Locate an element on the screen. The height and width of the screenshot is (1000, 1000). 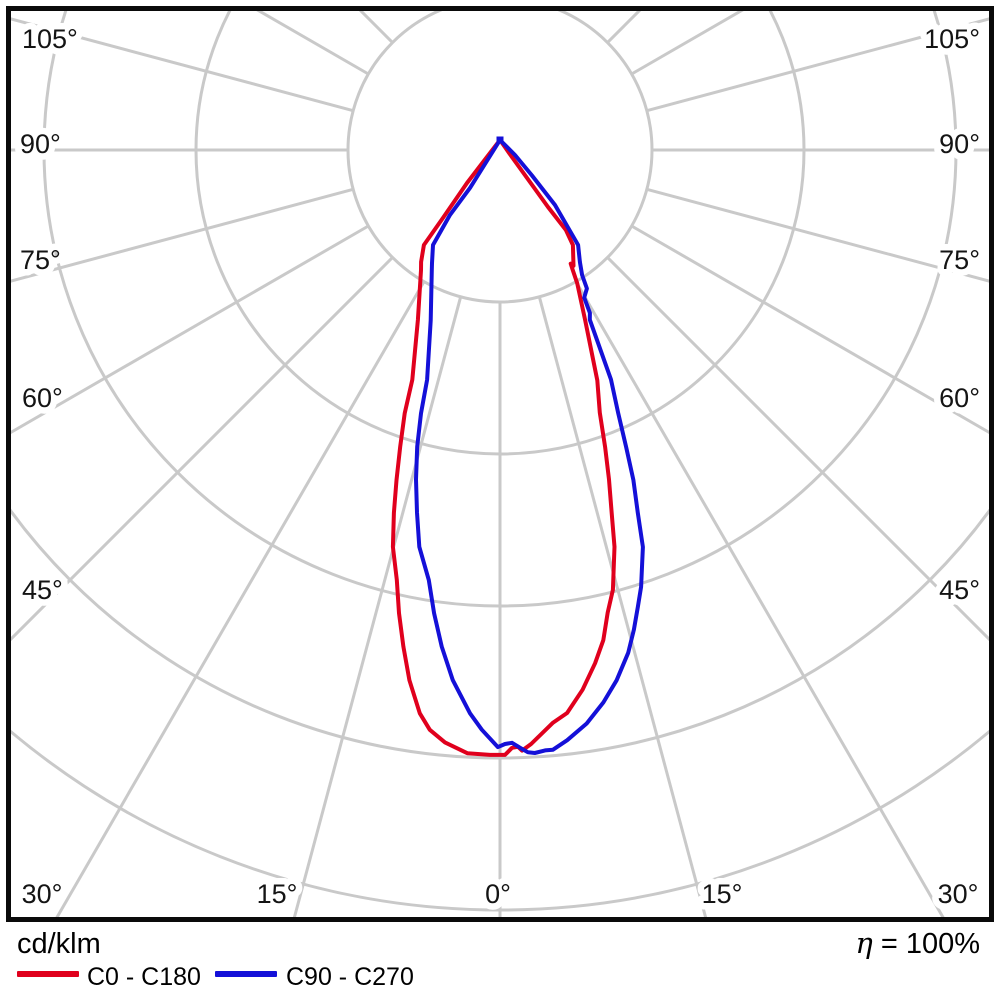
legend-label-c0-c180: C0 - C180 is located at coordinates (144, 977).